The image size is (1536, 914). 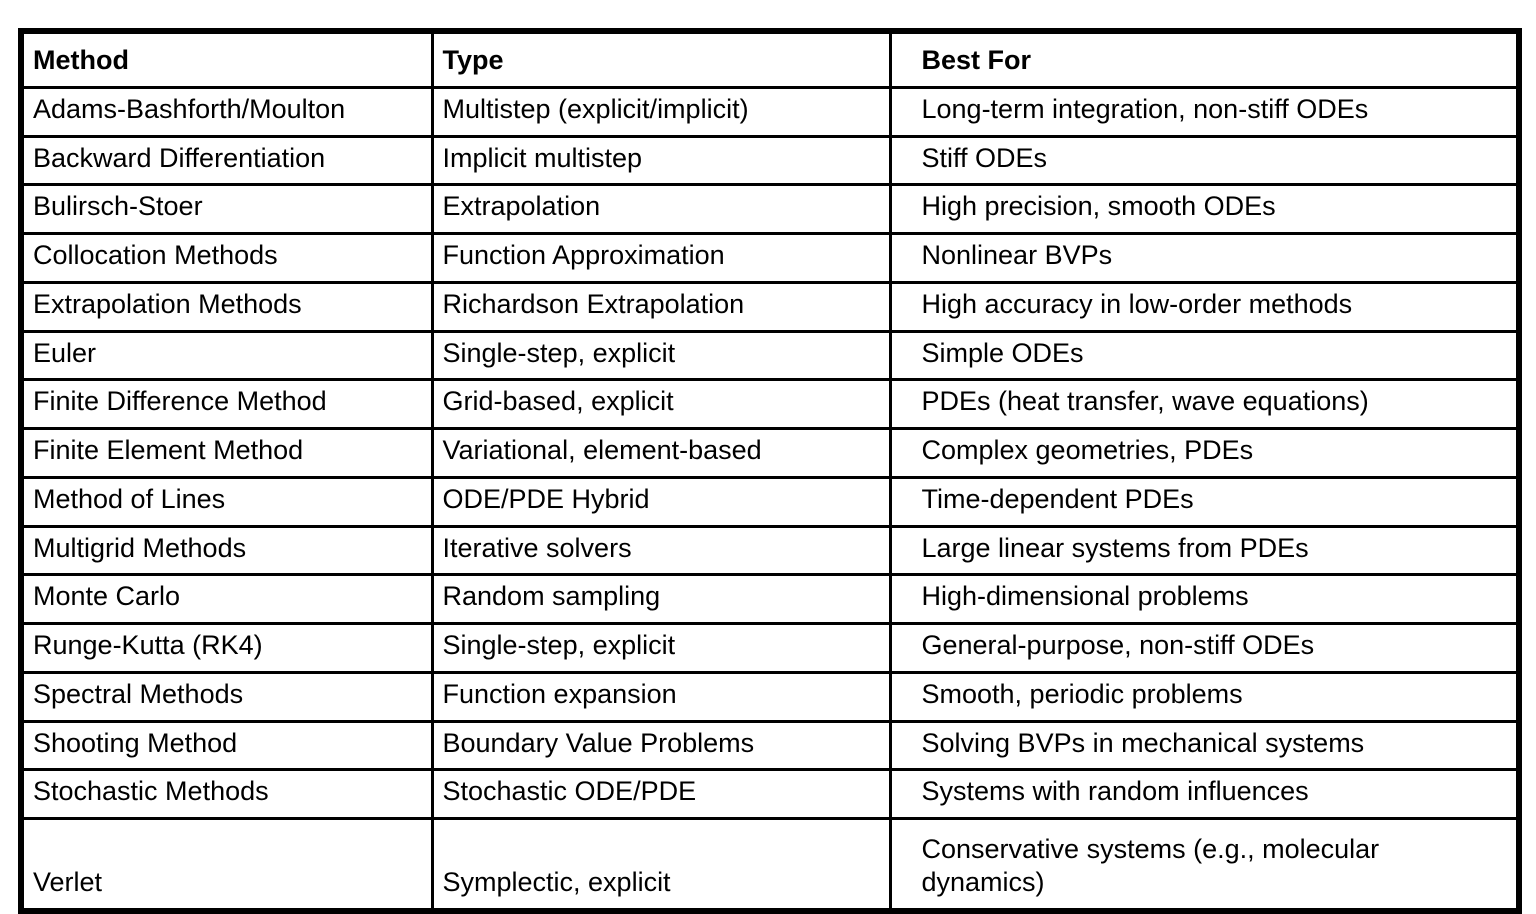 I want to click on table-cell: Boundary Value Problems, so click(x=661, y=745).